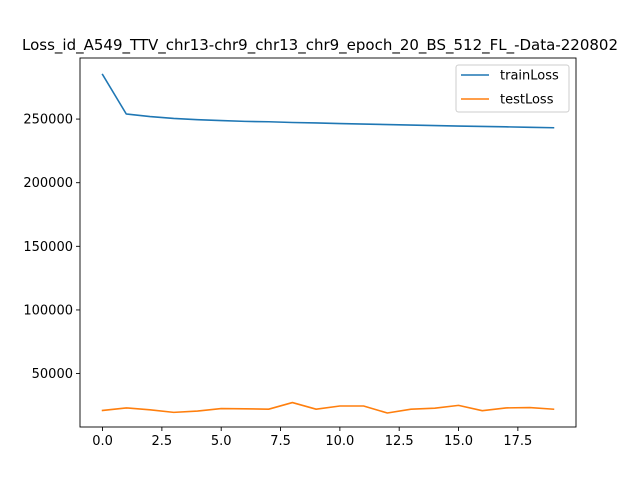 The height and width of the screenshot is (480, 640). Describe the element at coordinates (529, 76) in the screenshot. I see `legend-label-trainLoss: trainLoss` at that location.